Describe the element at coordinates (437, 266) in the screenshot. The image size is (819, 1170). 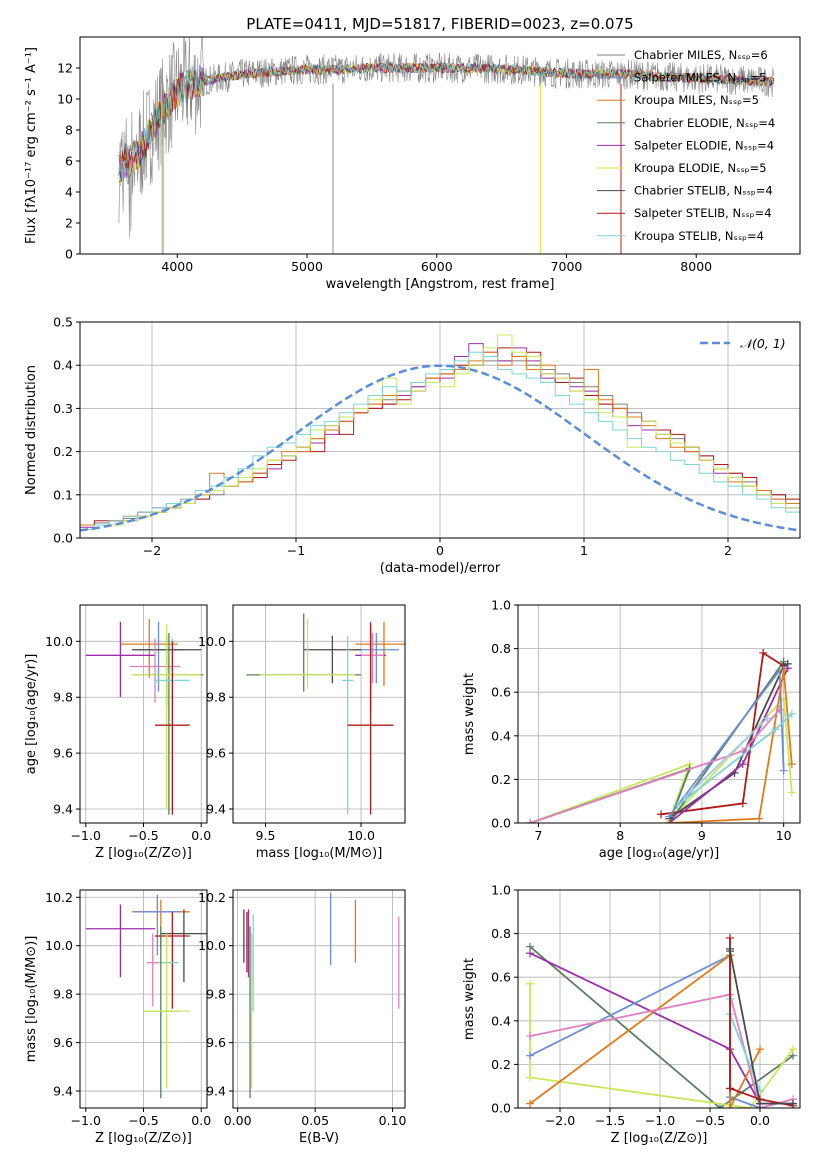
I see `x-tick-label: 6000` at that location.